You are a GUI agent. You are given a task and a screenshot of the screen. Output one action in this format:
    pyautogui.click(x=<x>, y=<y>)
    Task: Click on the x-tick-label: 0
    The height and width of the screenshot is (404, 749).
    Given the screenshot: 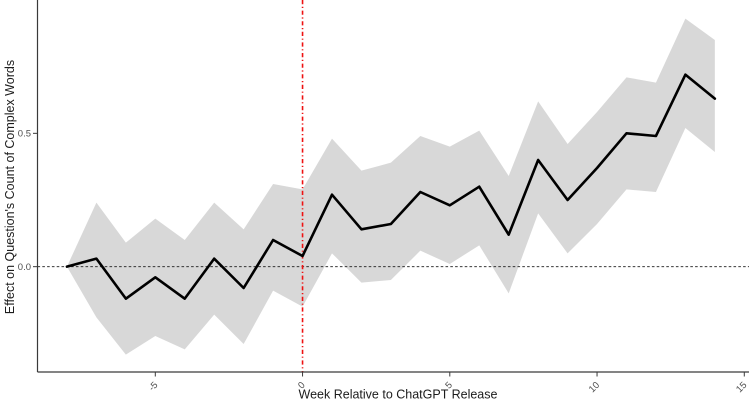 What is the action you would take?
    pyautogui.click(x=302, y=386)
    